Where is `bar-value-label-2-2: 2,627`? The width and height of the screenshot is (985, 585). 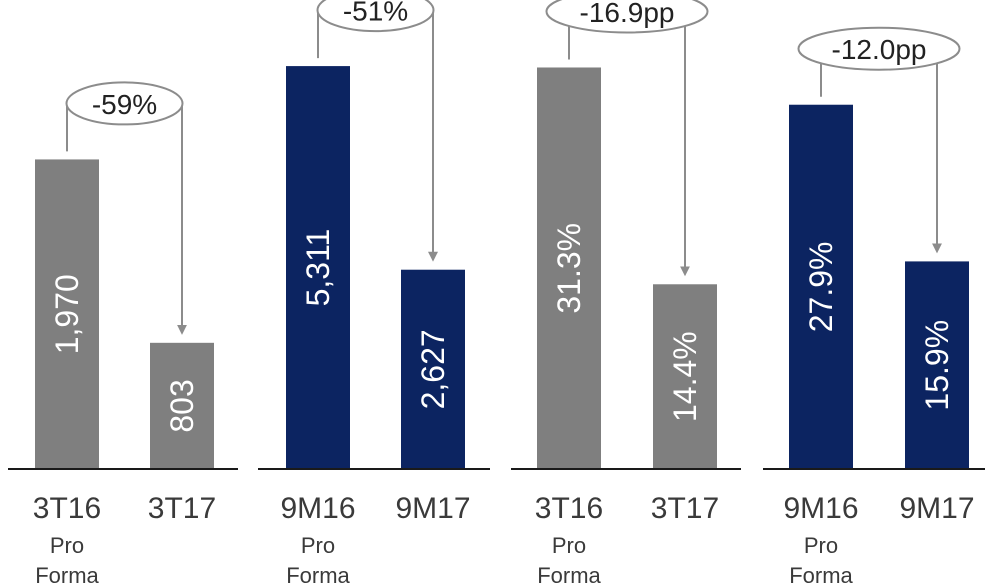
bar-value-label-2-2: 2,627 is located at coordinates (433, 369).